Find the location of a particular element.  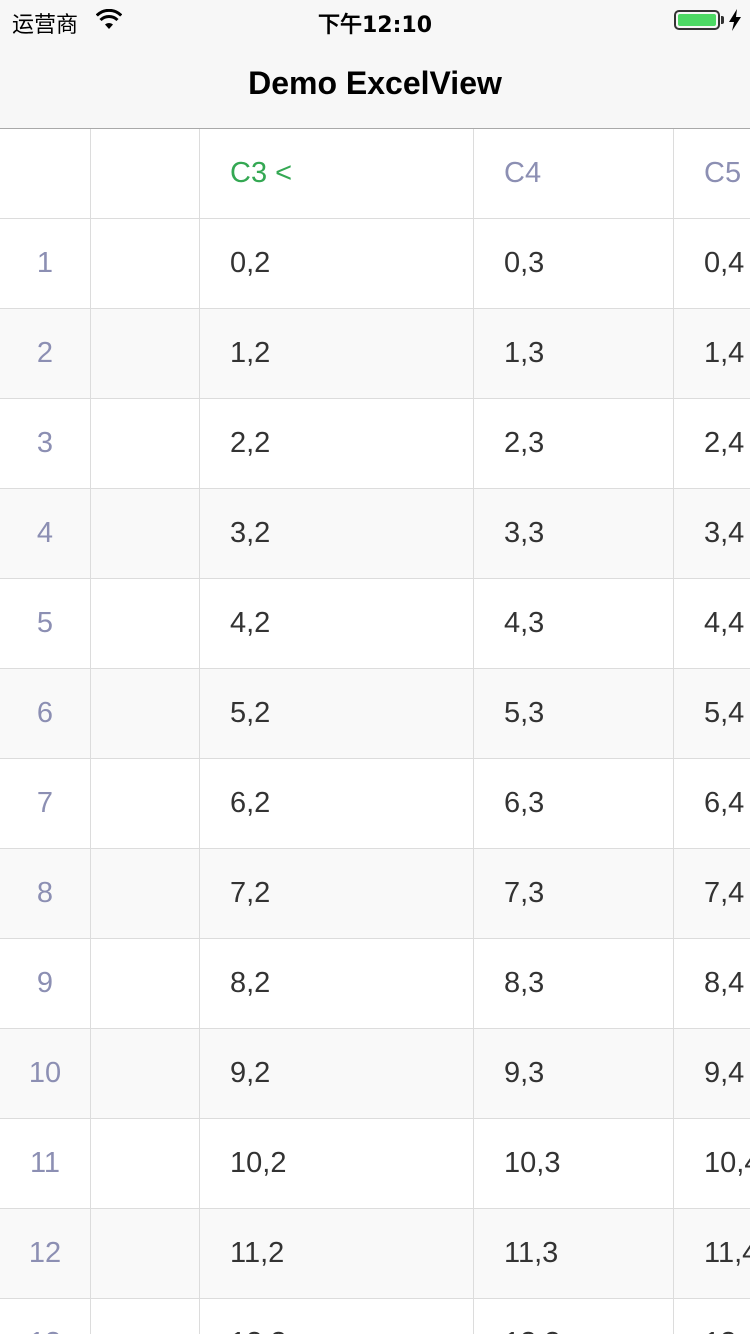

bolt-icon is located at coordinates (735, 20).